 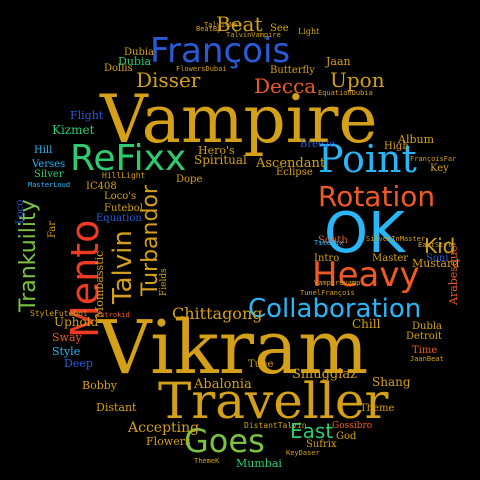 I want to click on word: Theme, so click(x=377, y=408).